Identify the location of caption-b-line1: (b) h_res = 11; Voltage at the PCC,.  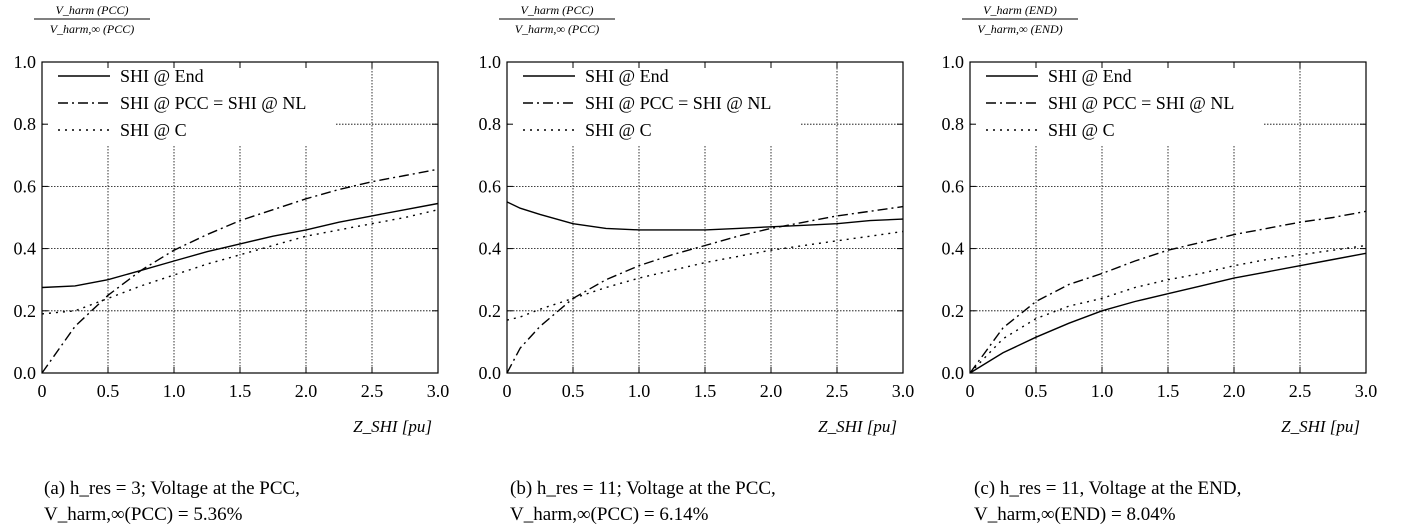
(643, 488).